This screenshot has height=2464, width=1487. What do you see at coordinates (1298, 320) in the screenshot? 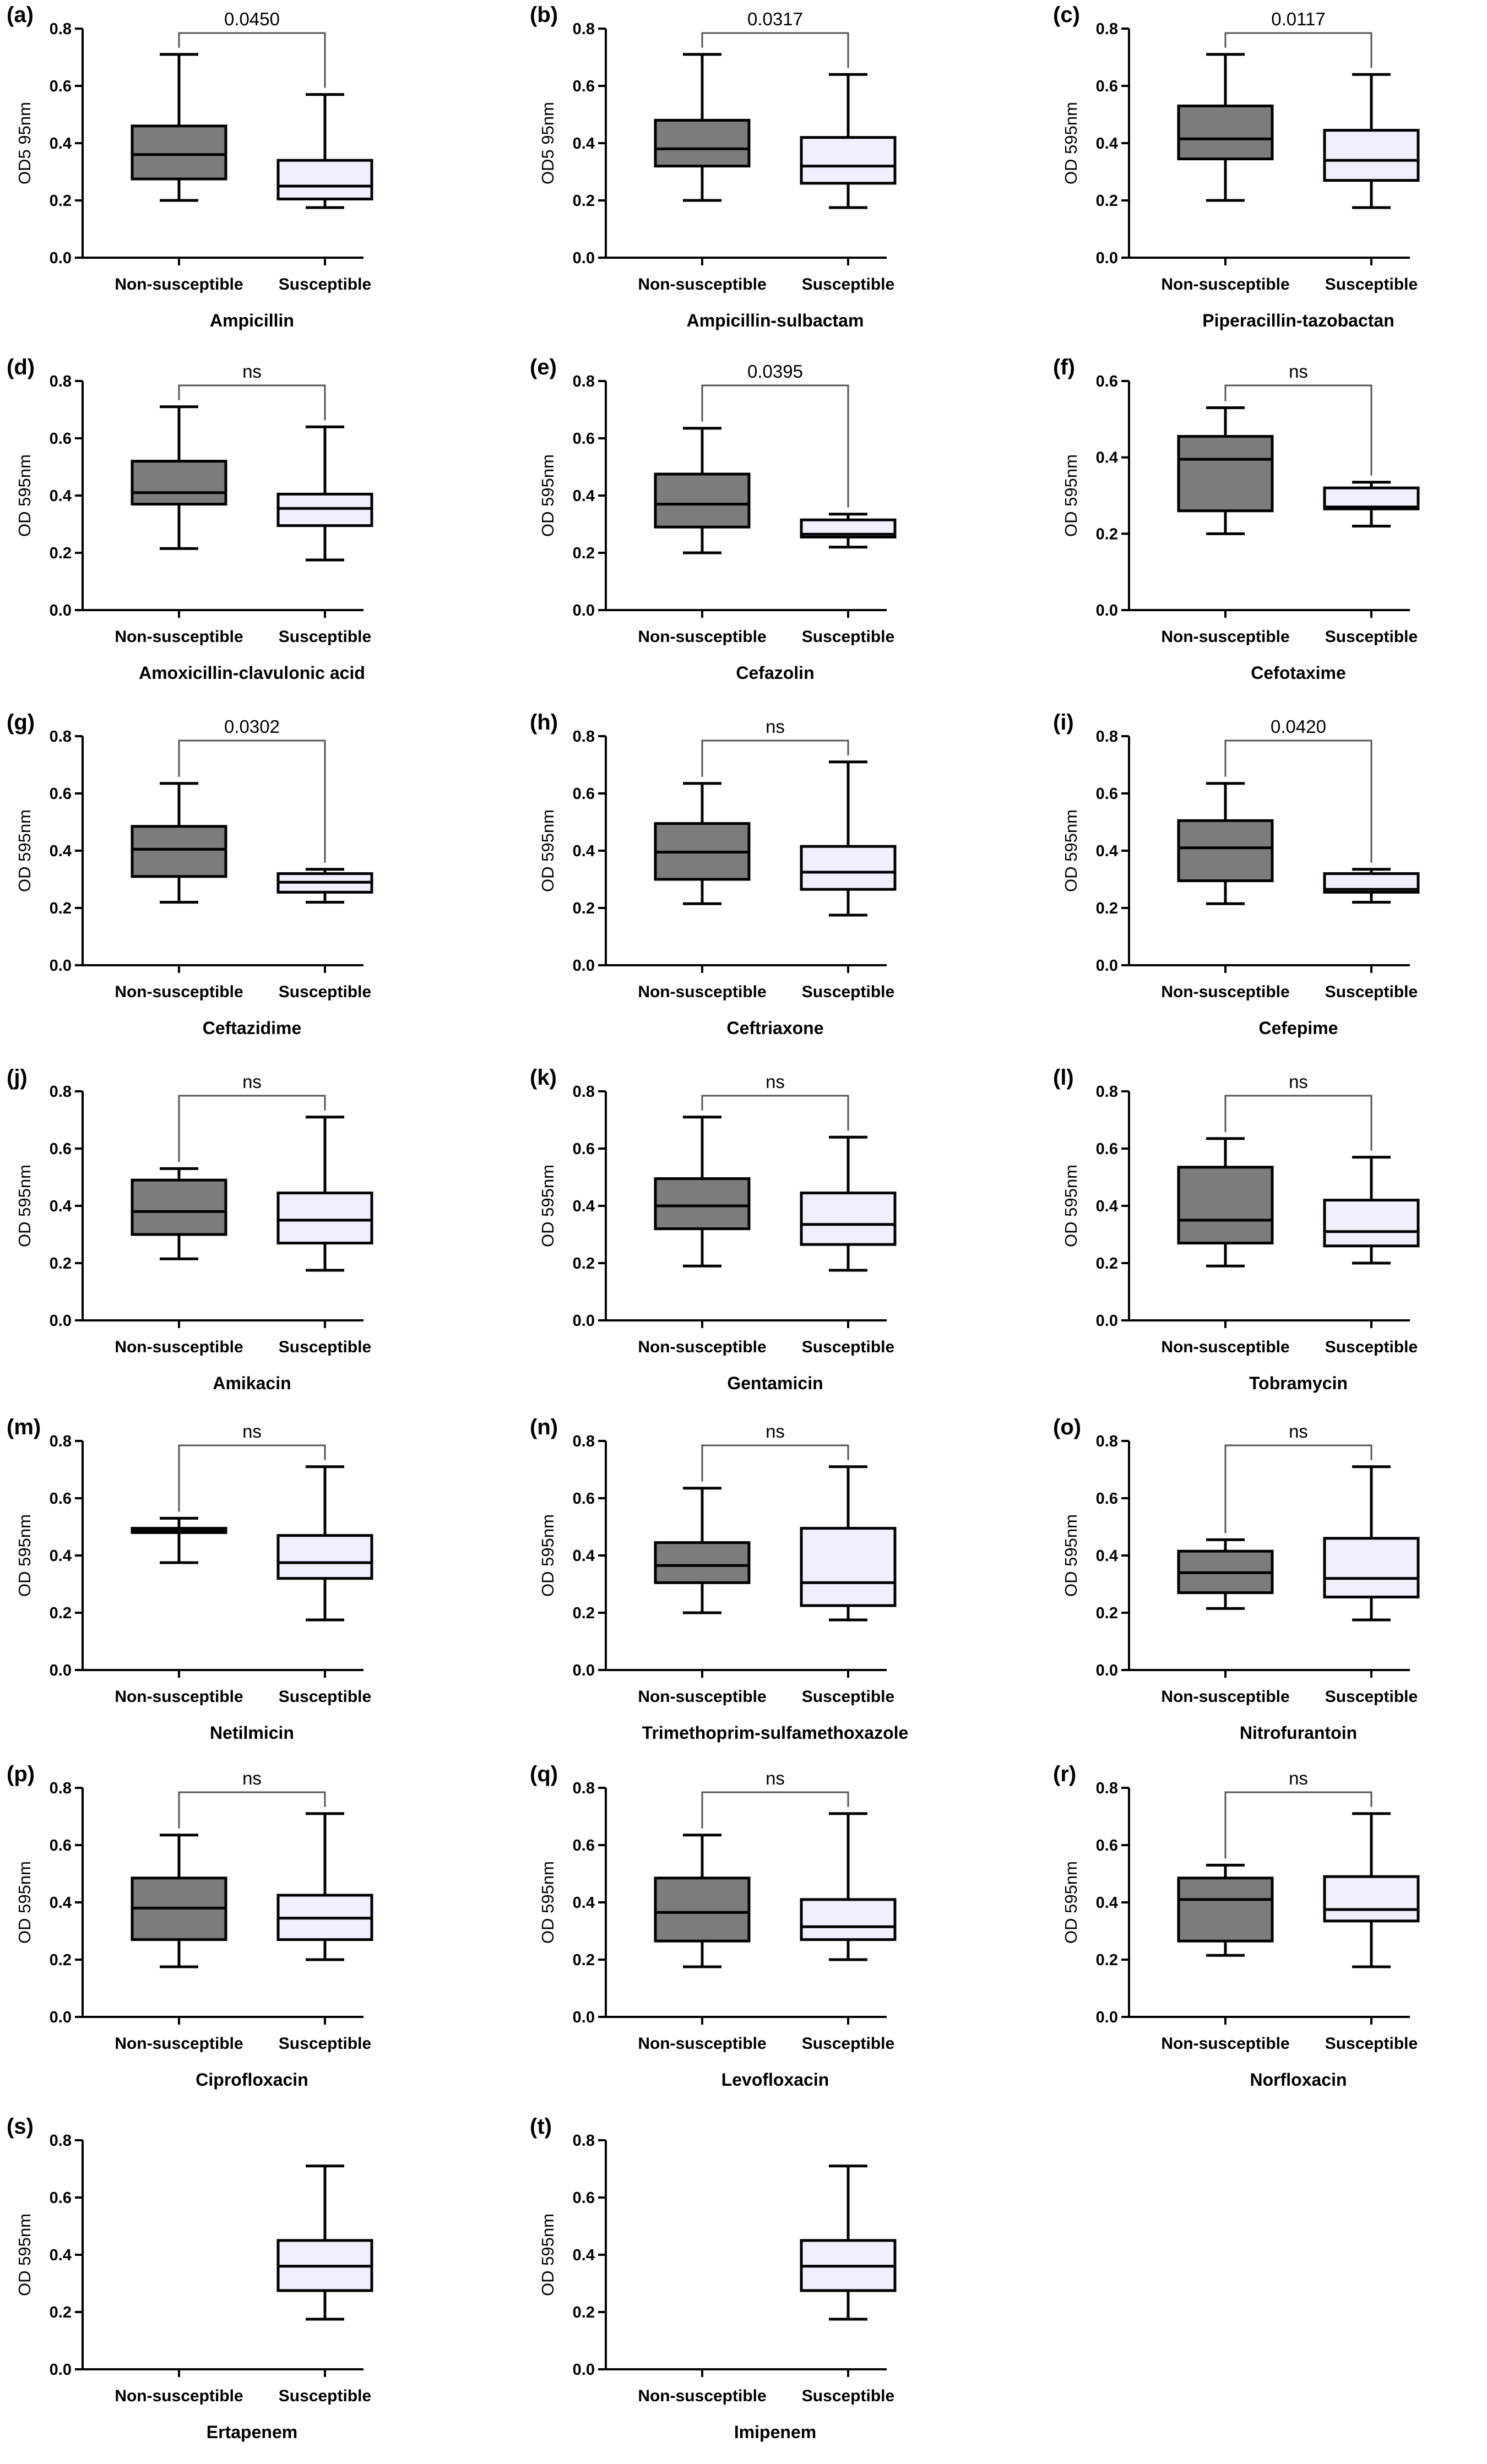
I see `antibiotic-title: Piperacillin-tazobactan` at bounding box center [1298, 320].